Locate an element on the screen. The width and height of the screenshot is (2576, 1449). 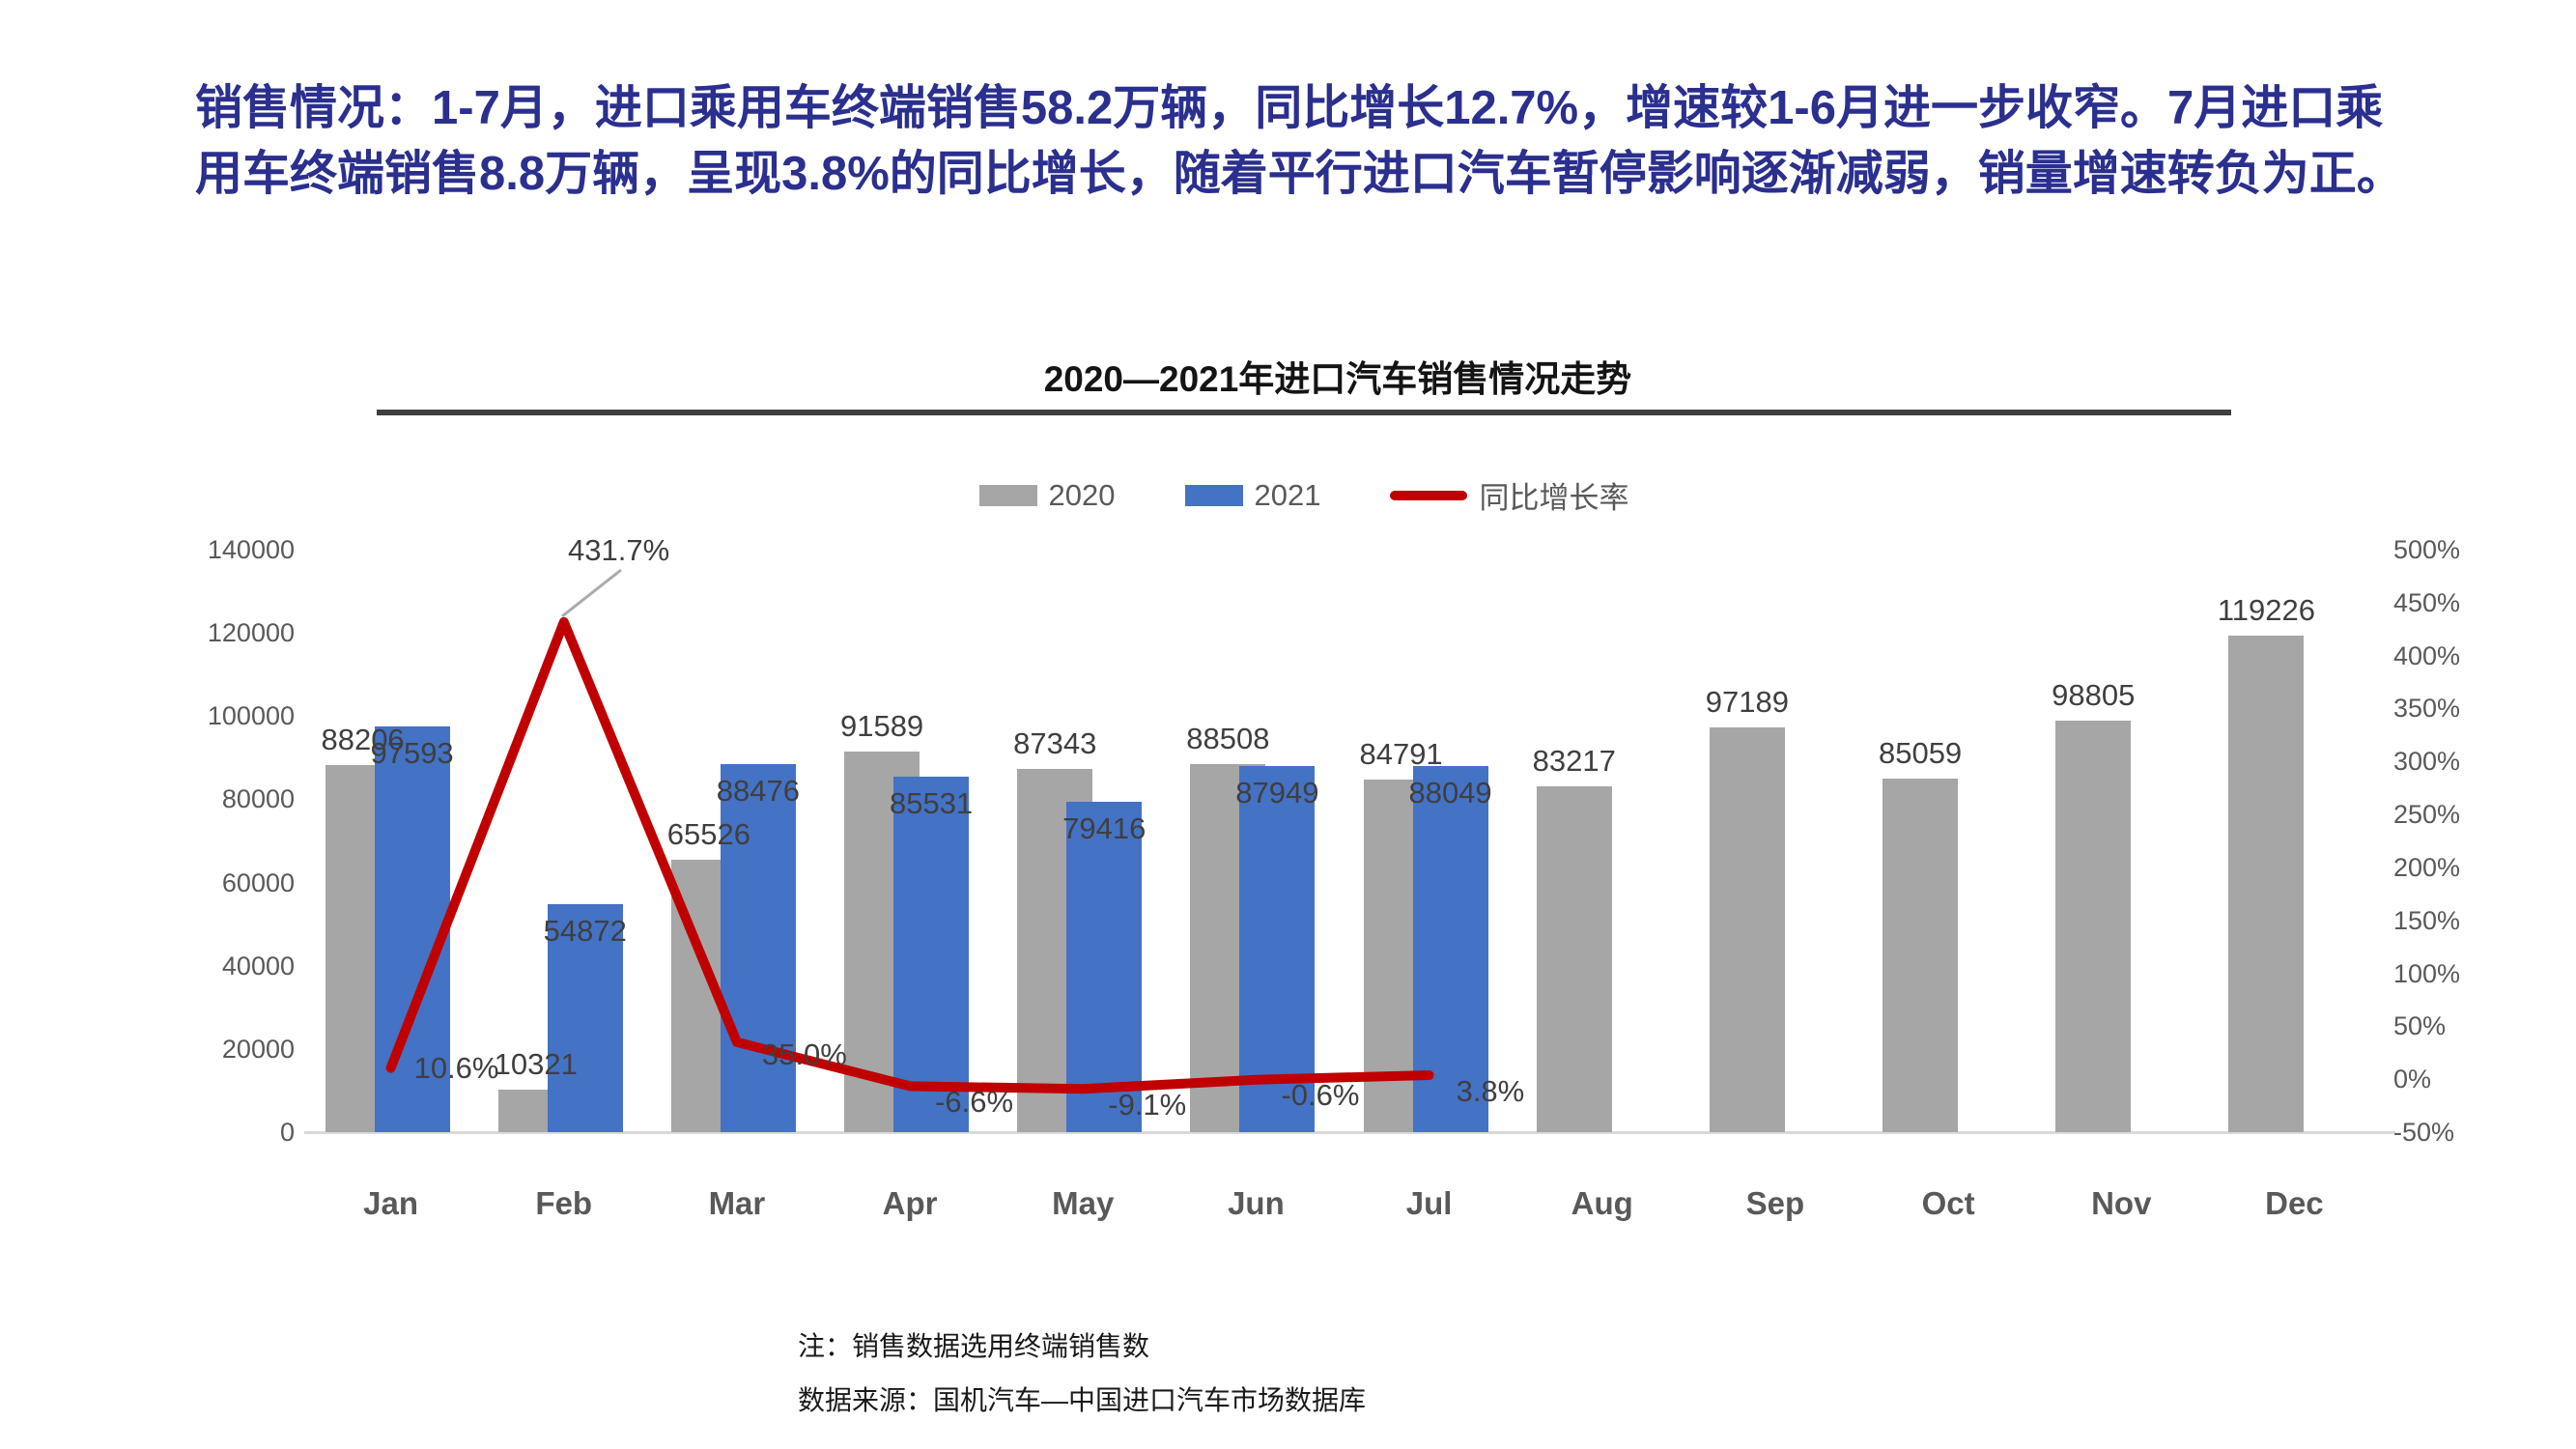
bar-label-2020-Aug: 83217 is located at coordinates (1574, 760).